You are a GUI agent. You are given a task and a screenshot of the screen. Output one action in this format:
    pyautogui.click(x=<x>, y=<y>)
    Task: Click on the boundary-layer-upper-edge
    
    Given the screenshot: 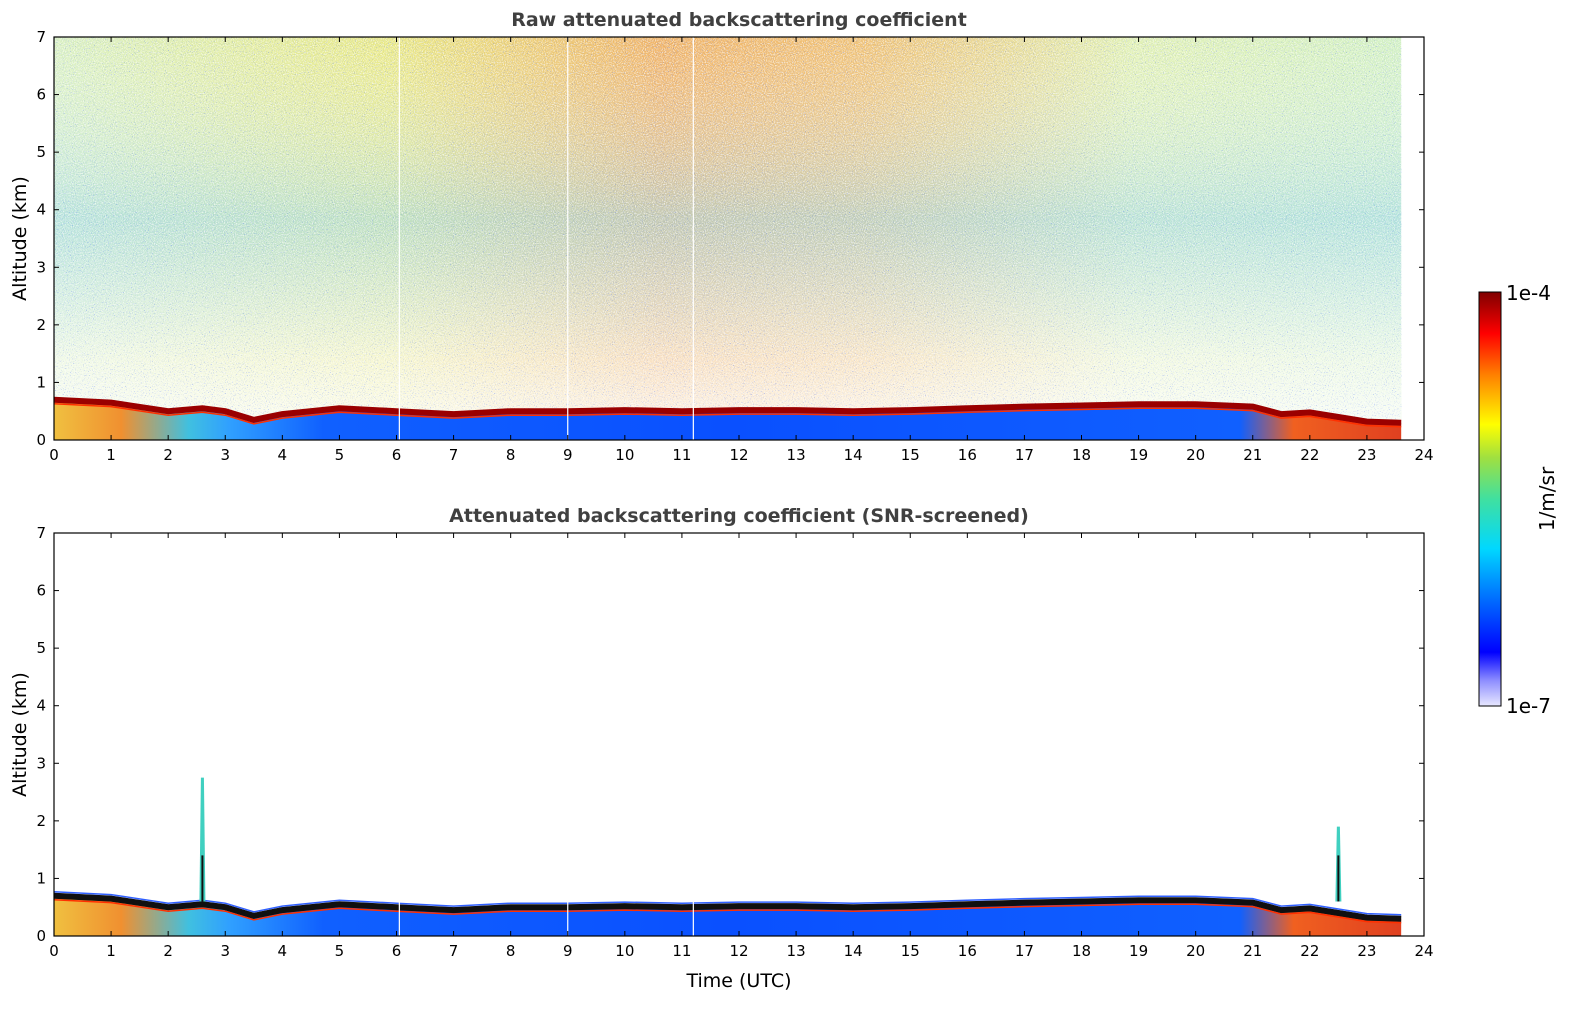 What is the action you would take?
    pyautogui.click(x=727, y=903)
    